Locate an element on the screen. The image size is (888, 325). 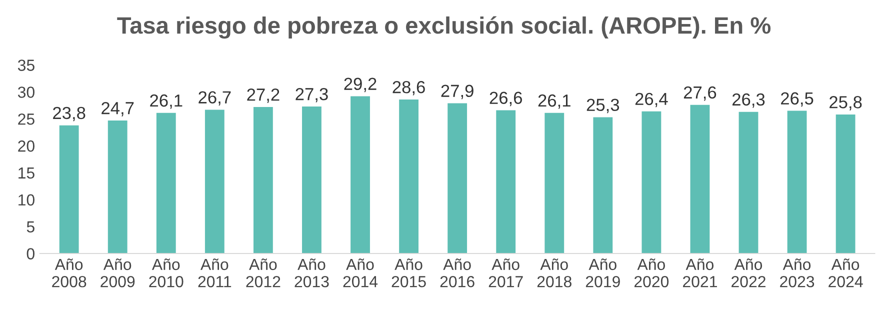
x-tick-label: Año 2018 is located at coordinates (554, 273).